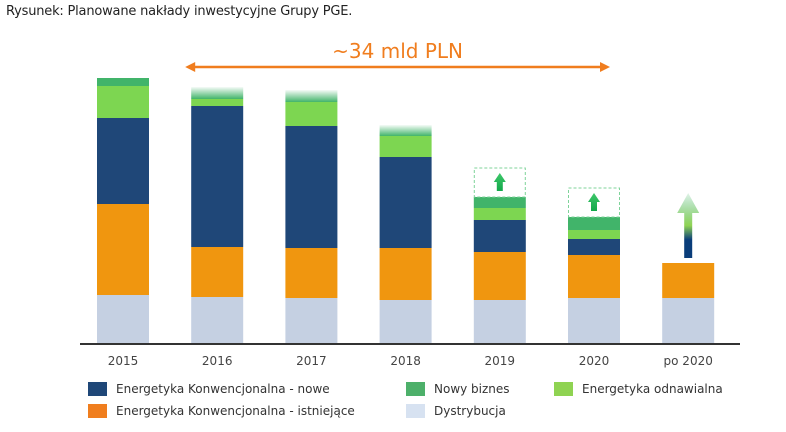 This screenshot has height=432, width=786. I want to click on bar-energetyka-konwencjonalna-istniejace-2018, so click(405, 274).